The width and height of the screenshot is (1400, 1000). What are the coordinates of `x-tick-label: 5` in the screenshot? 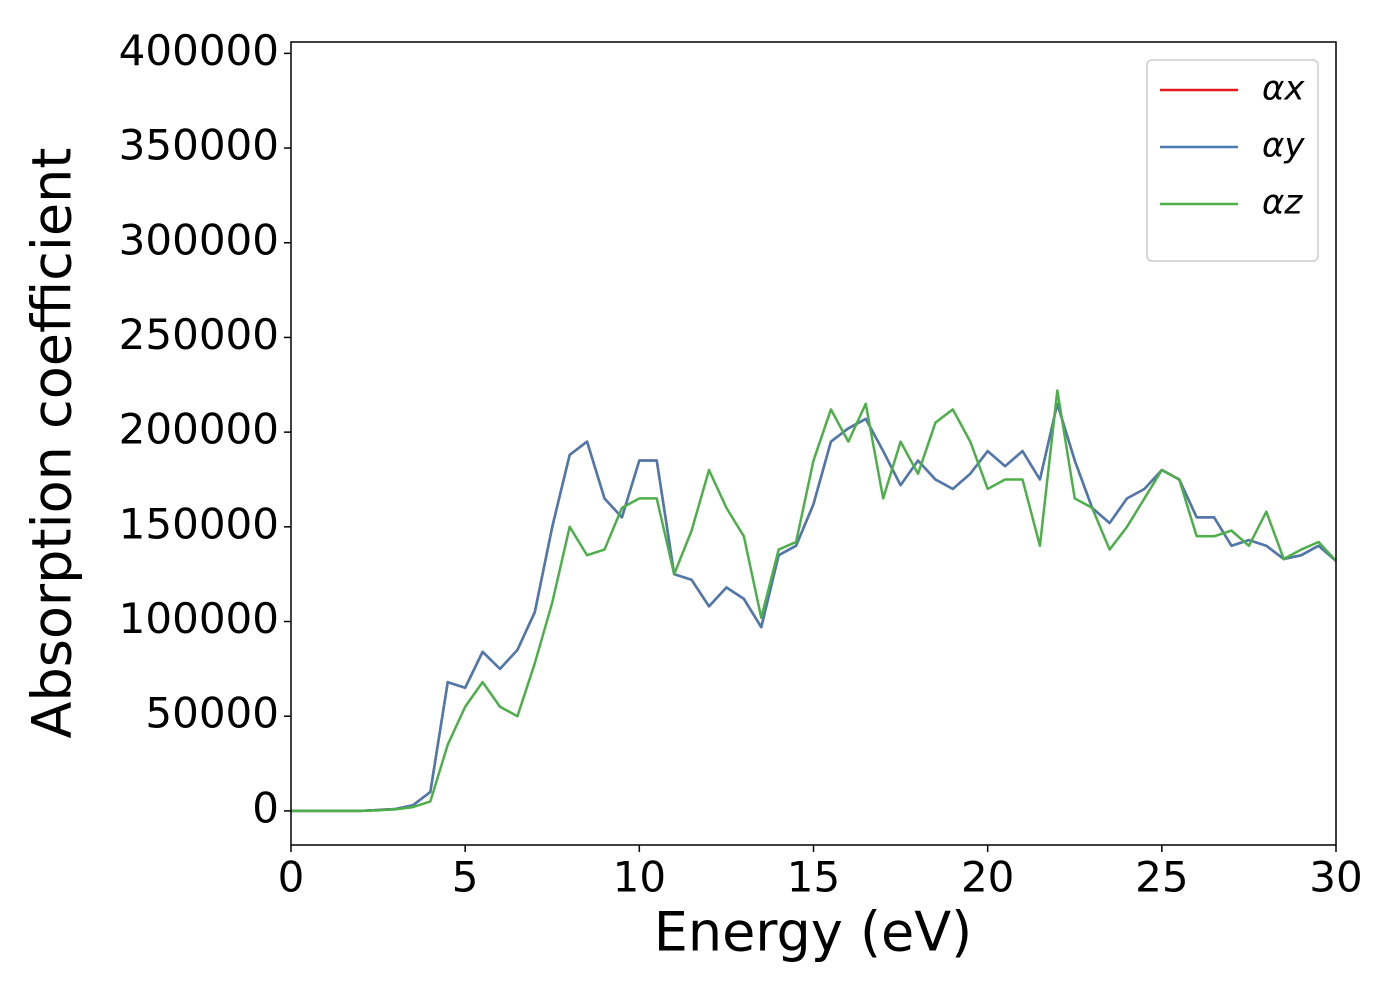 It's located at (465, 877).